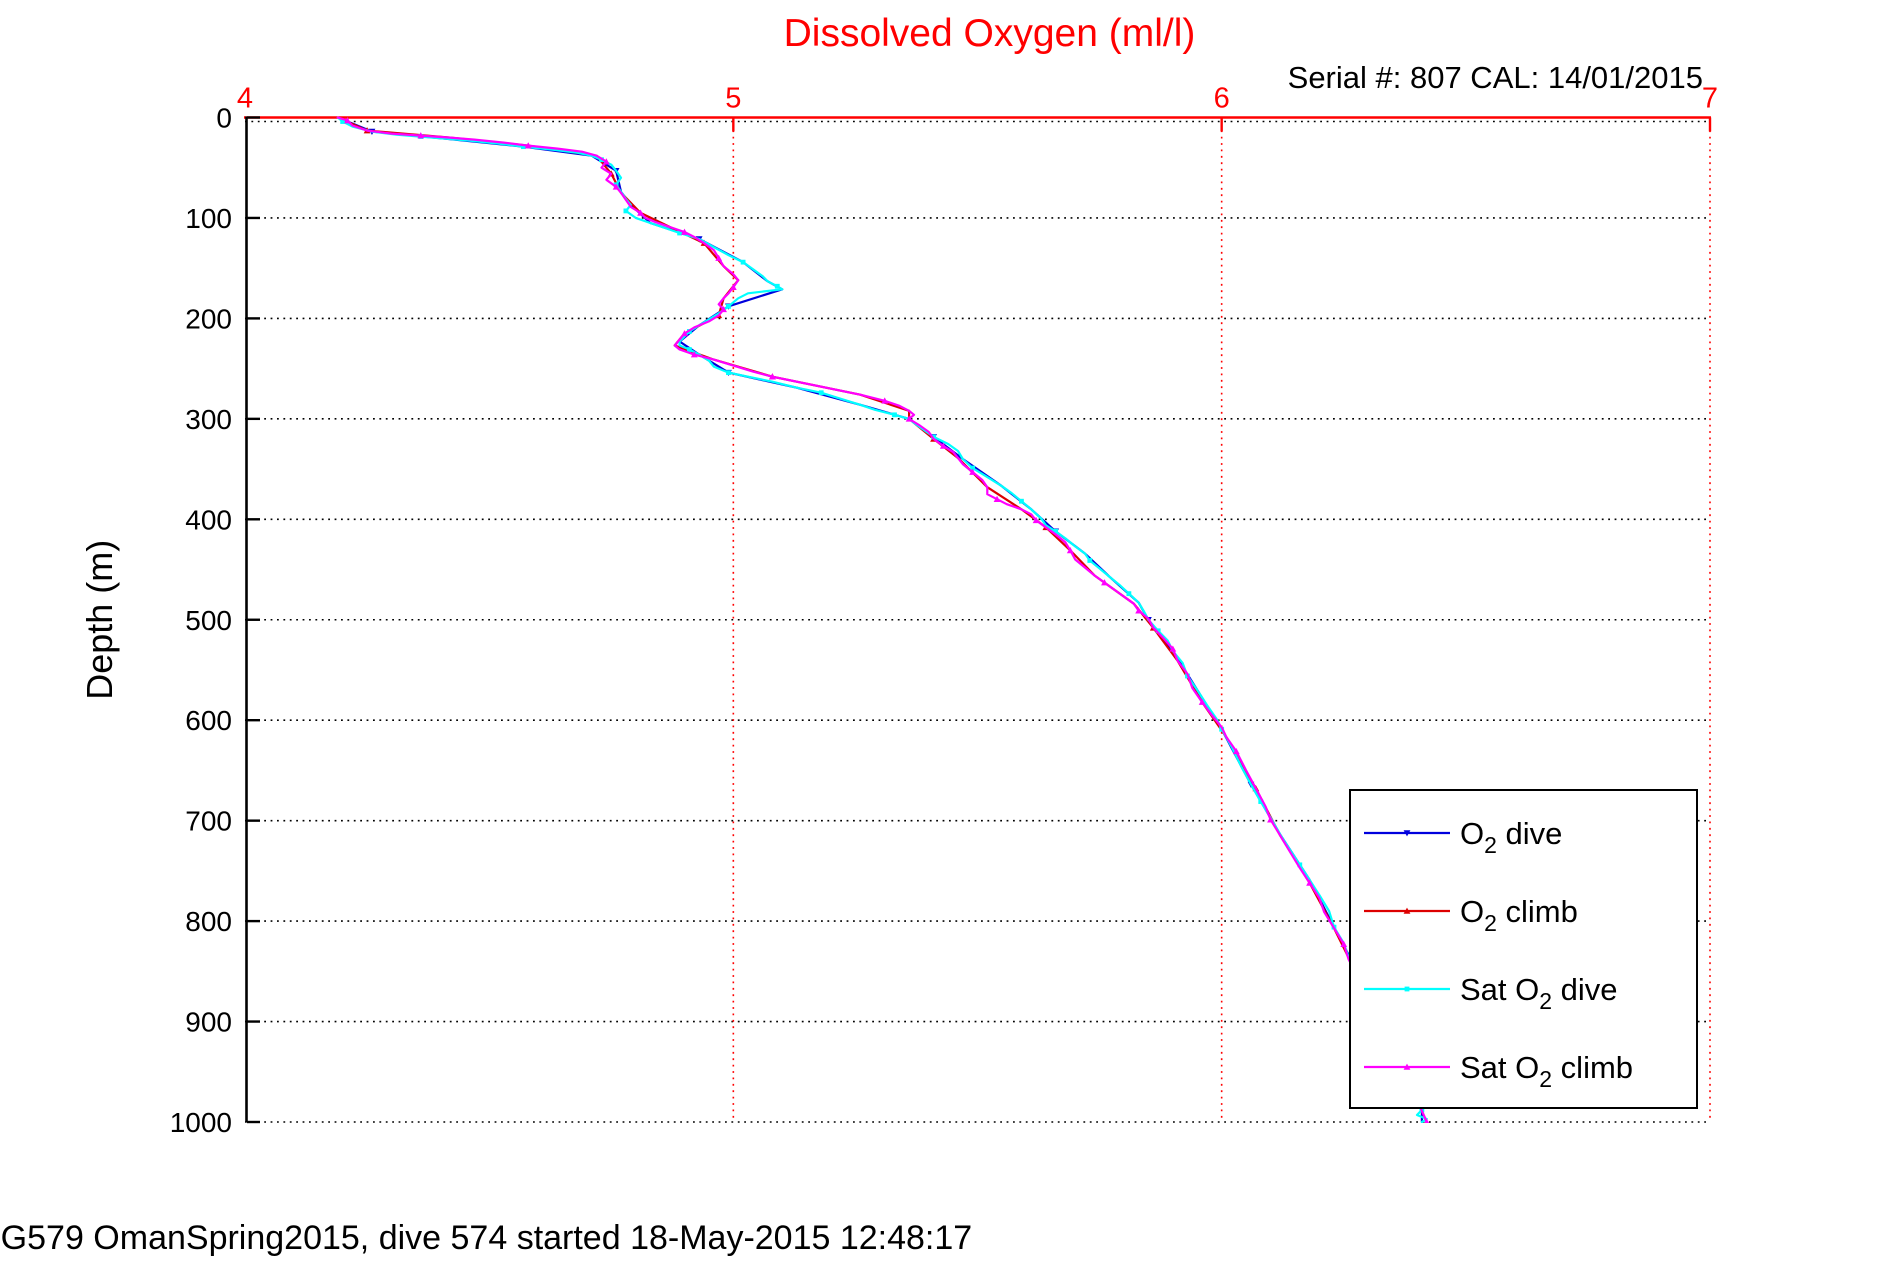  Describe the element at coordinates (1710, 99) in the screenshot. I see `x-tick-label-7: 7` at that location.